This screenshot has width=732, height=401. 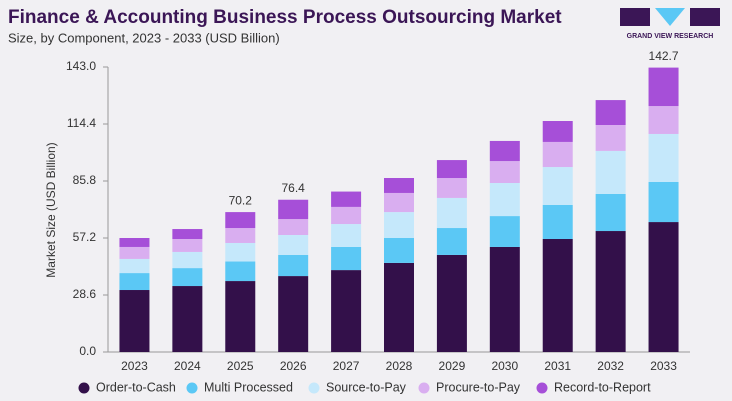 What do you see at coordinates (478, 387) in the screenshot?
I see `legend-label: Procure-to-Pay` at bounding box center [478, 387].